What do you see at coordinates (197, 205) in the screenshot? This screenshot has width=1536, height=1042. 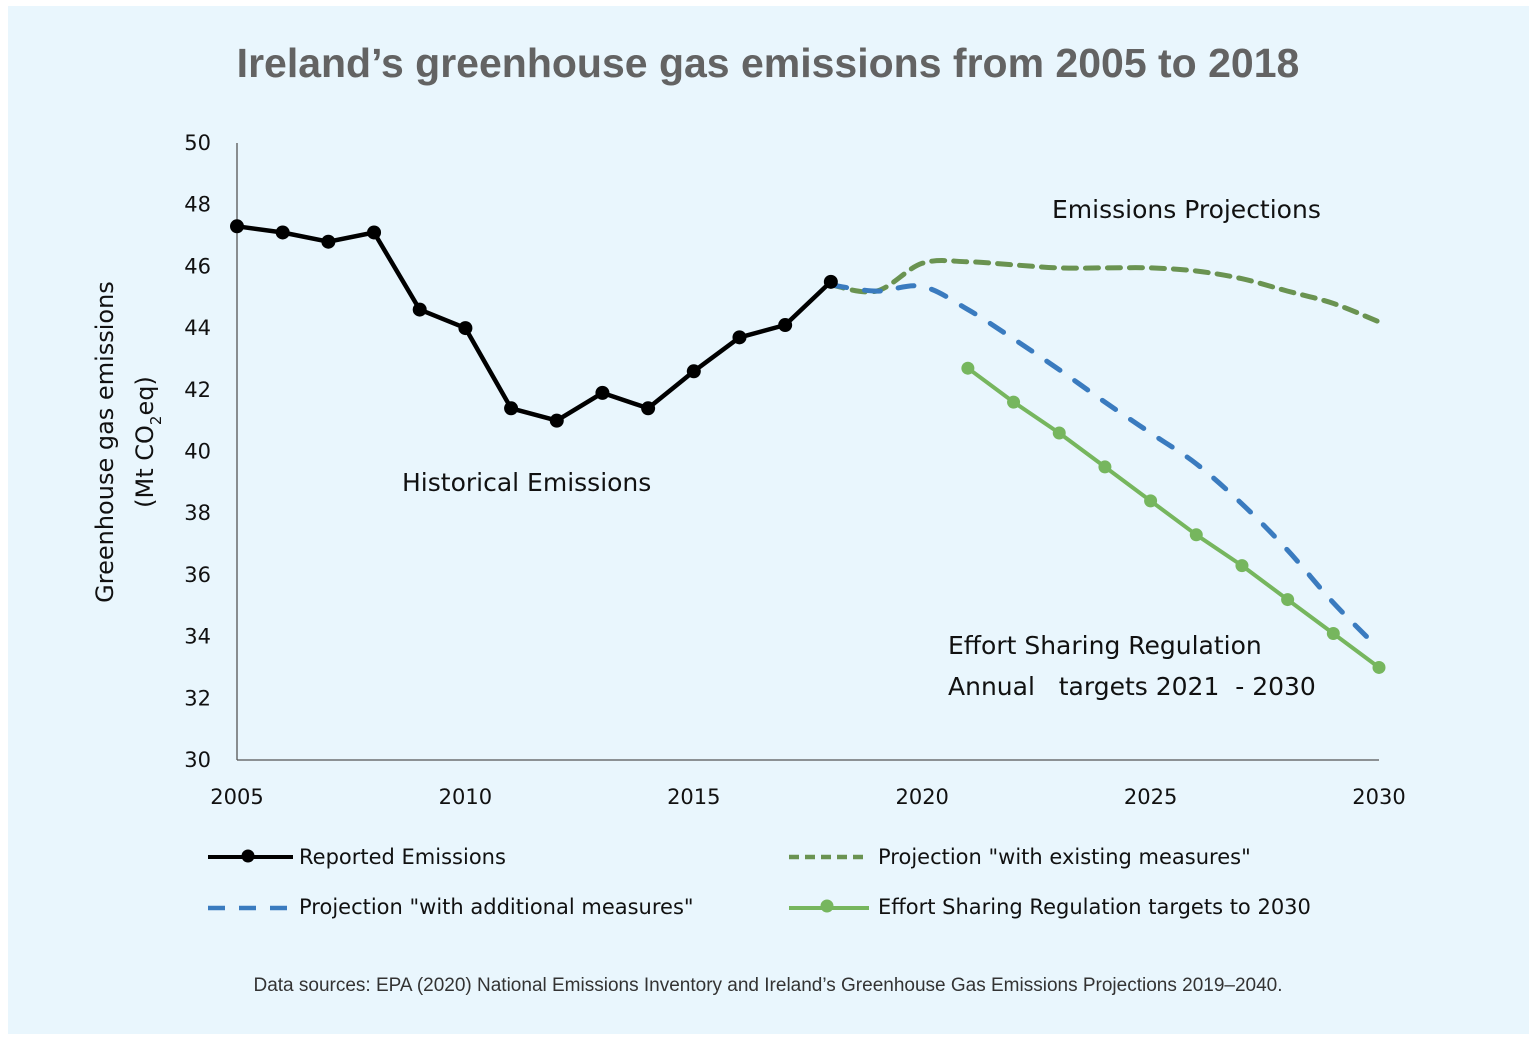 I see `y-tick-label: 48` at bounding box center [197, 205].